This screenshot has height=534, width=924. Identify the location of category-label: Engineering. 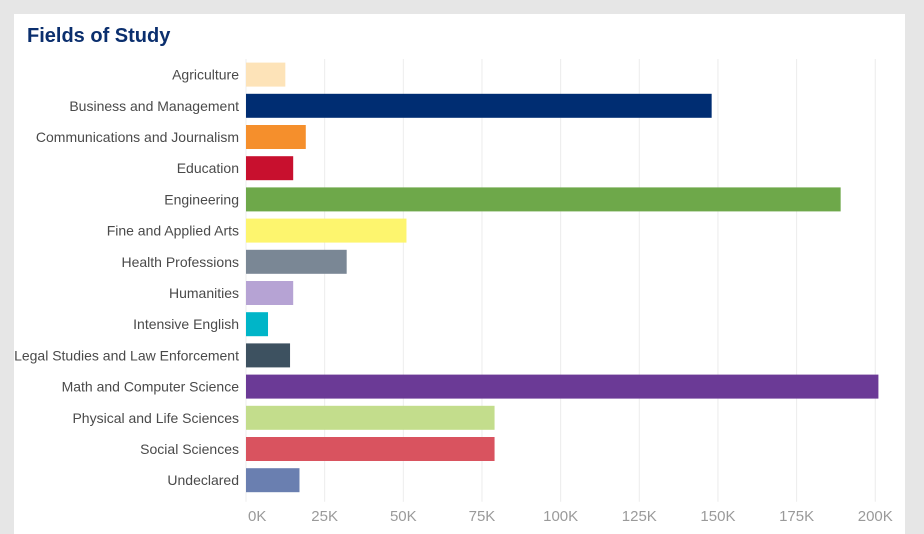
(201, 199).